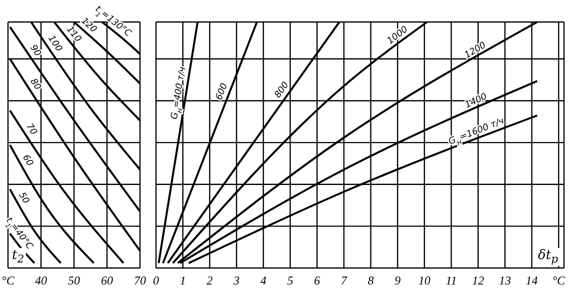 The image size is (574, 288). What do you see at coordinates (548, 257) in the screenshot?
I see `x-axis-title: δt$_{р}$` at bounding box center [548, 257].